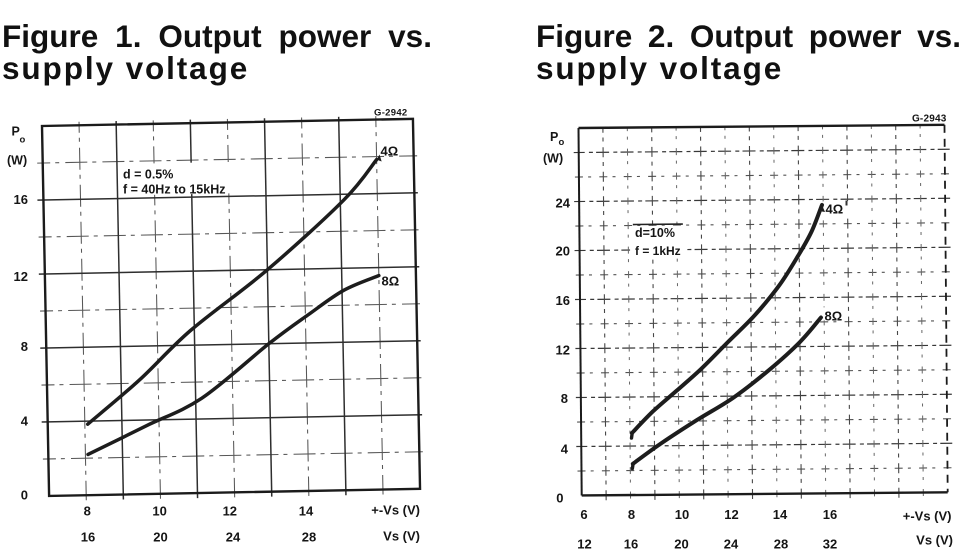  What do you see at coordinates (929, 119) in the screenshot?
I see `svg-text: G-2943` at bounding box center [929, 119].